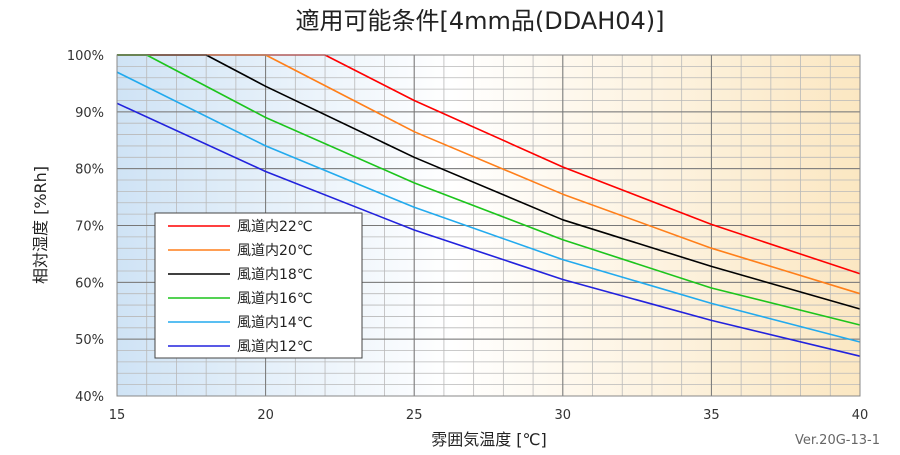 The width and height of the screenshot is (900, 455). Describe the element at coordinates (89, 283) in the screenshot. I see `y-tick-label: 60%` at that location.